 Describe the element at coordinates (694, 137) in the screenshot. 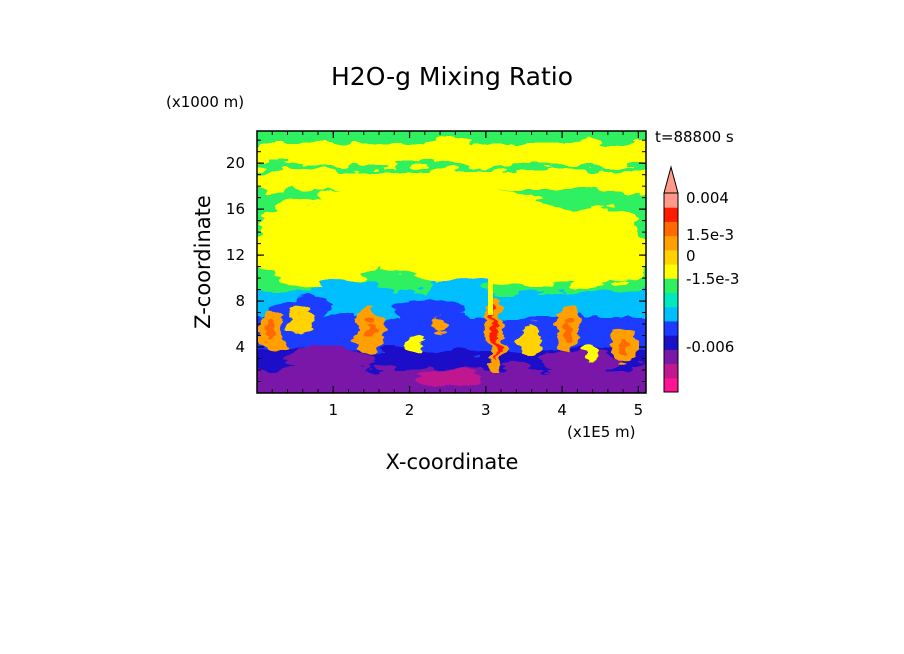

I see `time-label: t=88800 s` at that location.